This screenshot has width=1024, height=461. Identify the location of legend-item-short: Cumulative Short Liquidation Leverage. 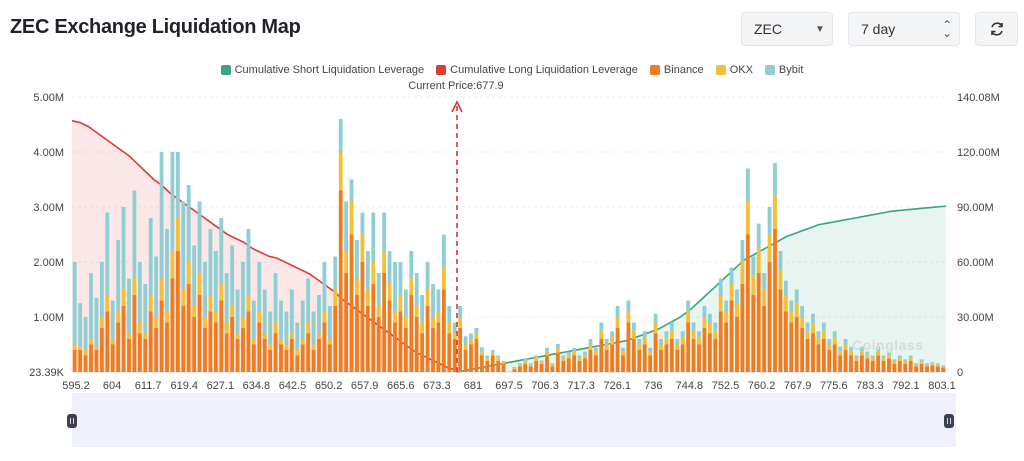
(322, 70).